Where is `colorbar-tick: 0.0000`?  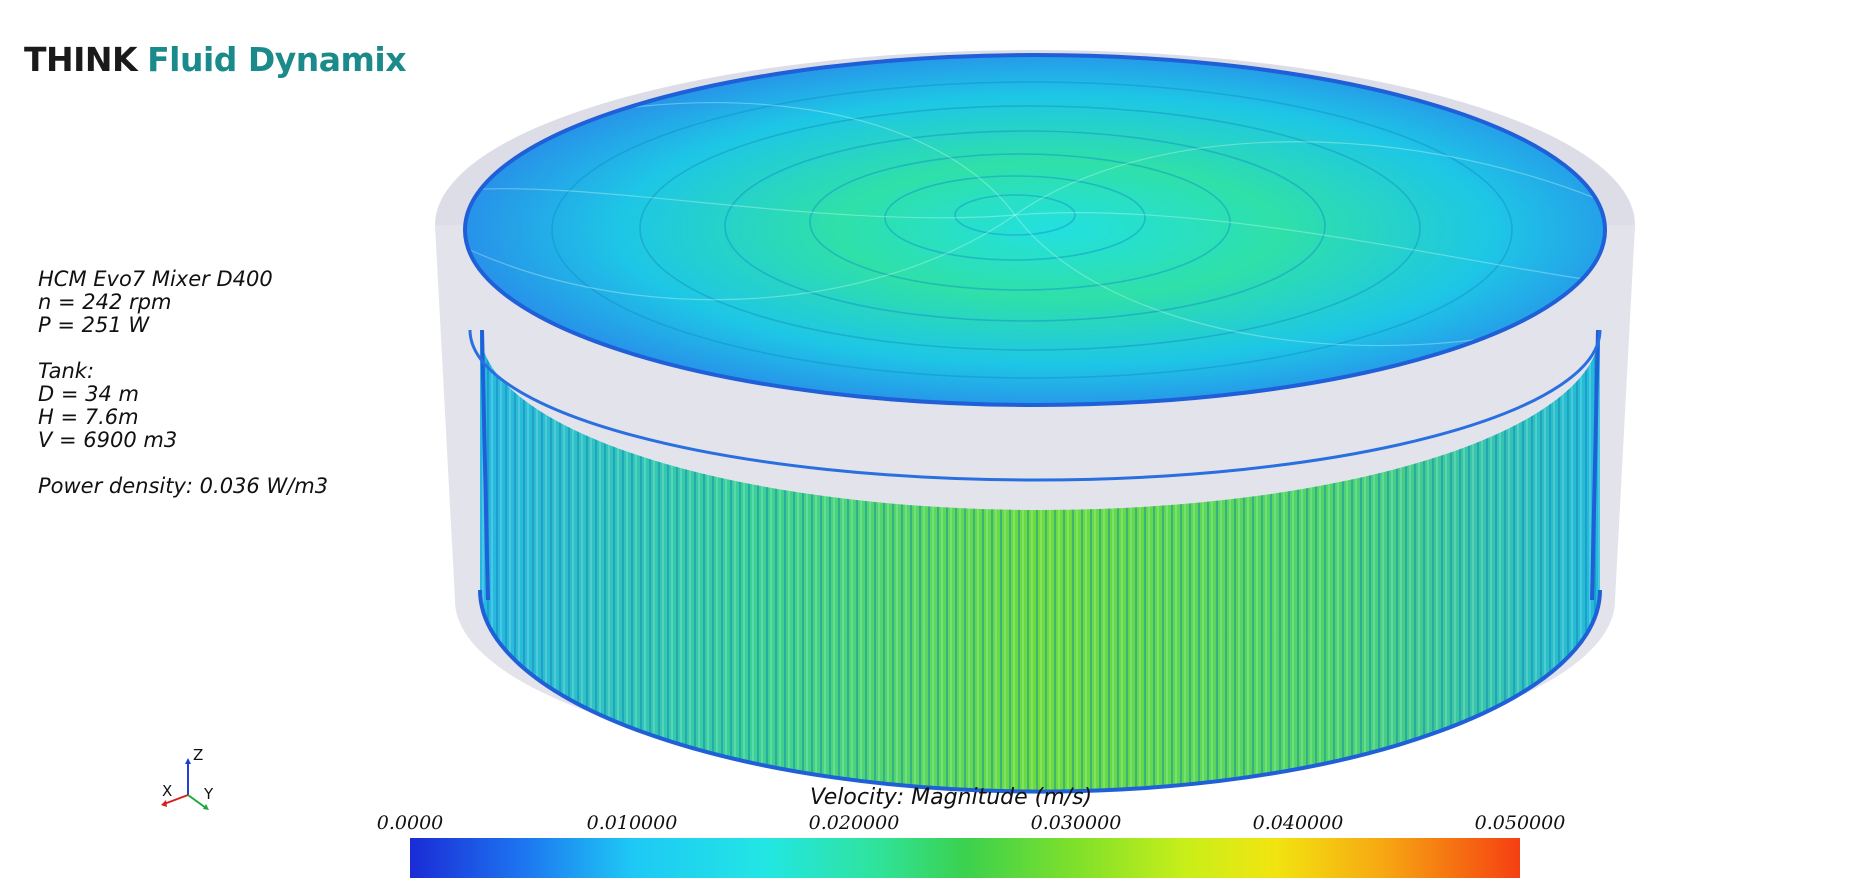 colorbar-tick: 0.0000 is located at coordinates (410, 823).